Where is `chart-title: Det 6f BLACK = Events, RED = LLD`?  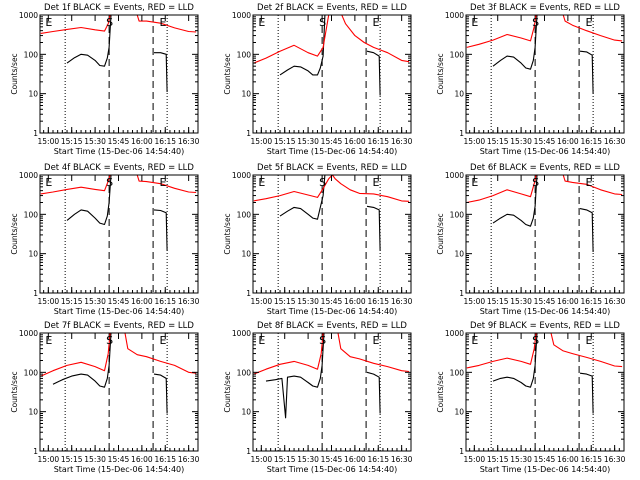 chart-title: Det 6f BLACK = Events, RED = LLD is located at coordinates (545, 168).